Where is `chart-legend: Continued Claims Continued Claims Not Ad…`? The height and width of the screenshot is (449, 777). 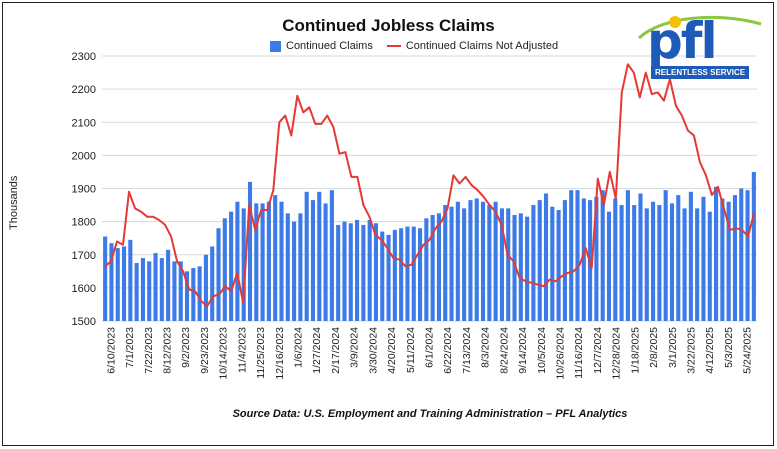 chart-legend: Continued Claims Continued Claims Not Ad… is located at coordinates (414, 46).